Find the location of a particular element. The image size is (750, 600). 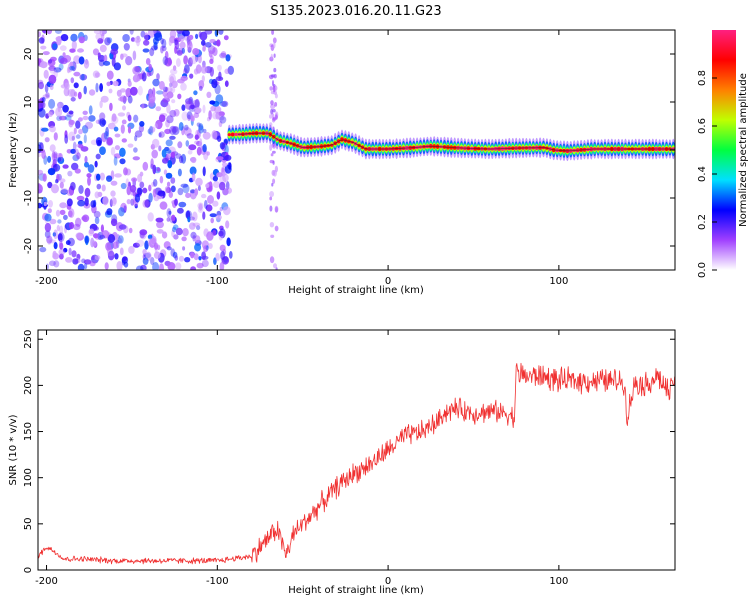

spectrogram-x-label: Height of straight line (km) is located at coordinates (356, 290).